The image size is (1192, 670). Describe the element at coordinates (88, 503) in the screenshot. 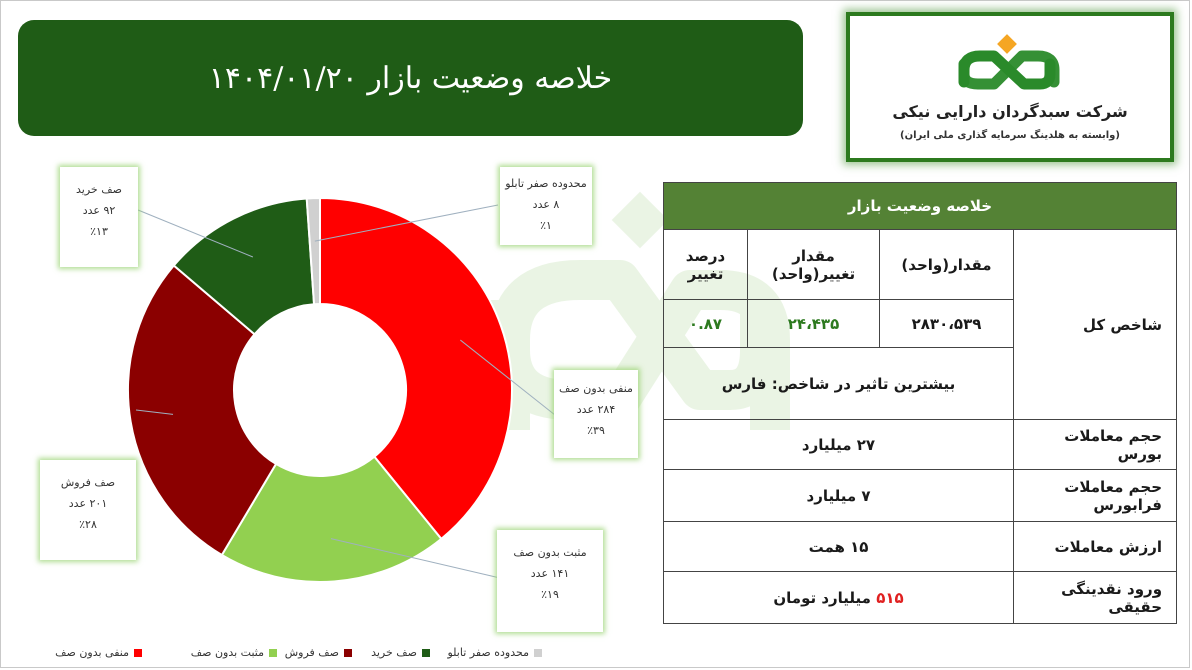

I see `callout-count: ۲۰۱ عدد` at that location.